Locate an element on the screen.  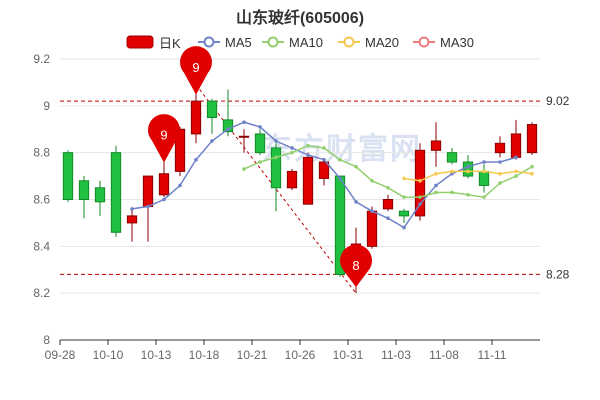
mark-point: 8 is located at coordinates (355, 266).